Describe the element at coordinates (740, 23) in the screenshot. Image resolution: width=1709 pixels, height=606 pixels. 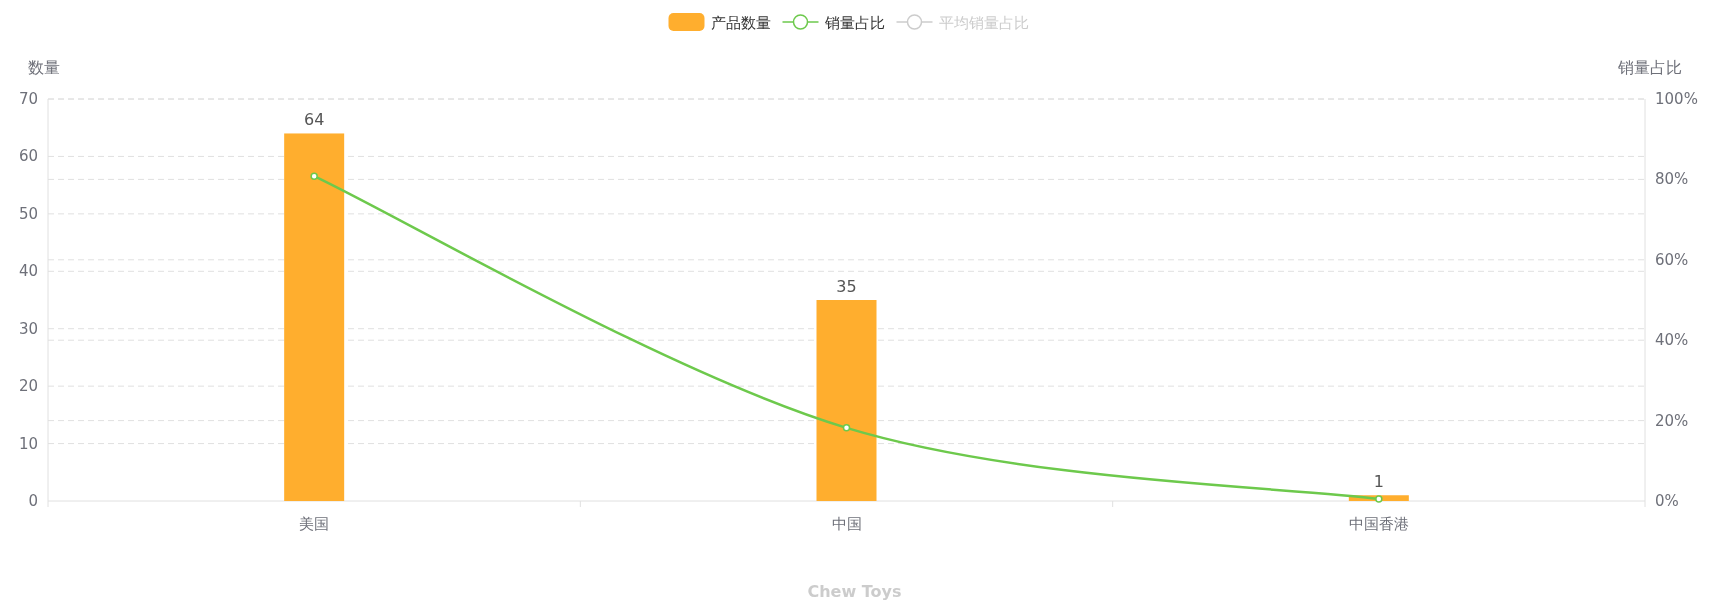
I see `legend-label: 产品数量` at that location.